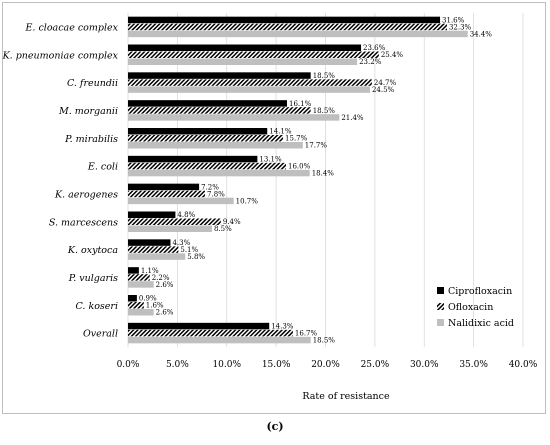  Describe the element at coordinates (91, 139) in the screenshot. I see `category-label: P. mirabilis` at that location.